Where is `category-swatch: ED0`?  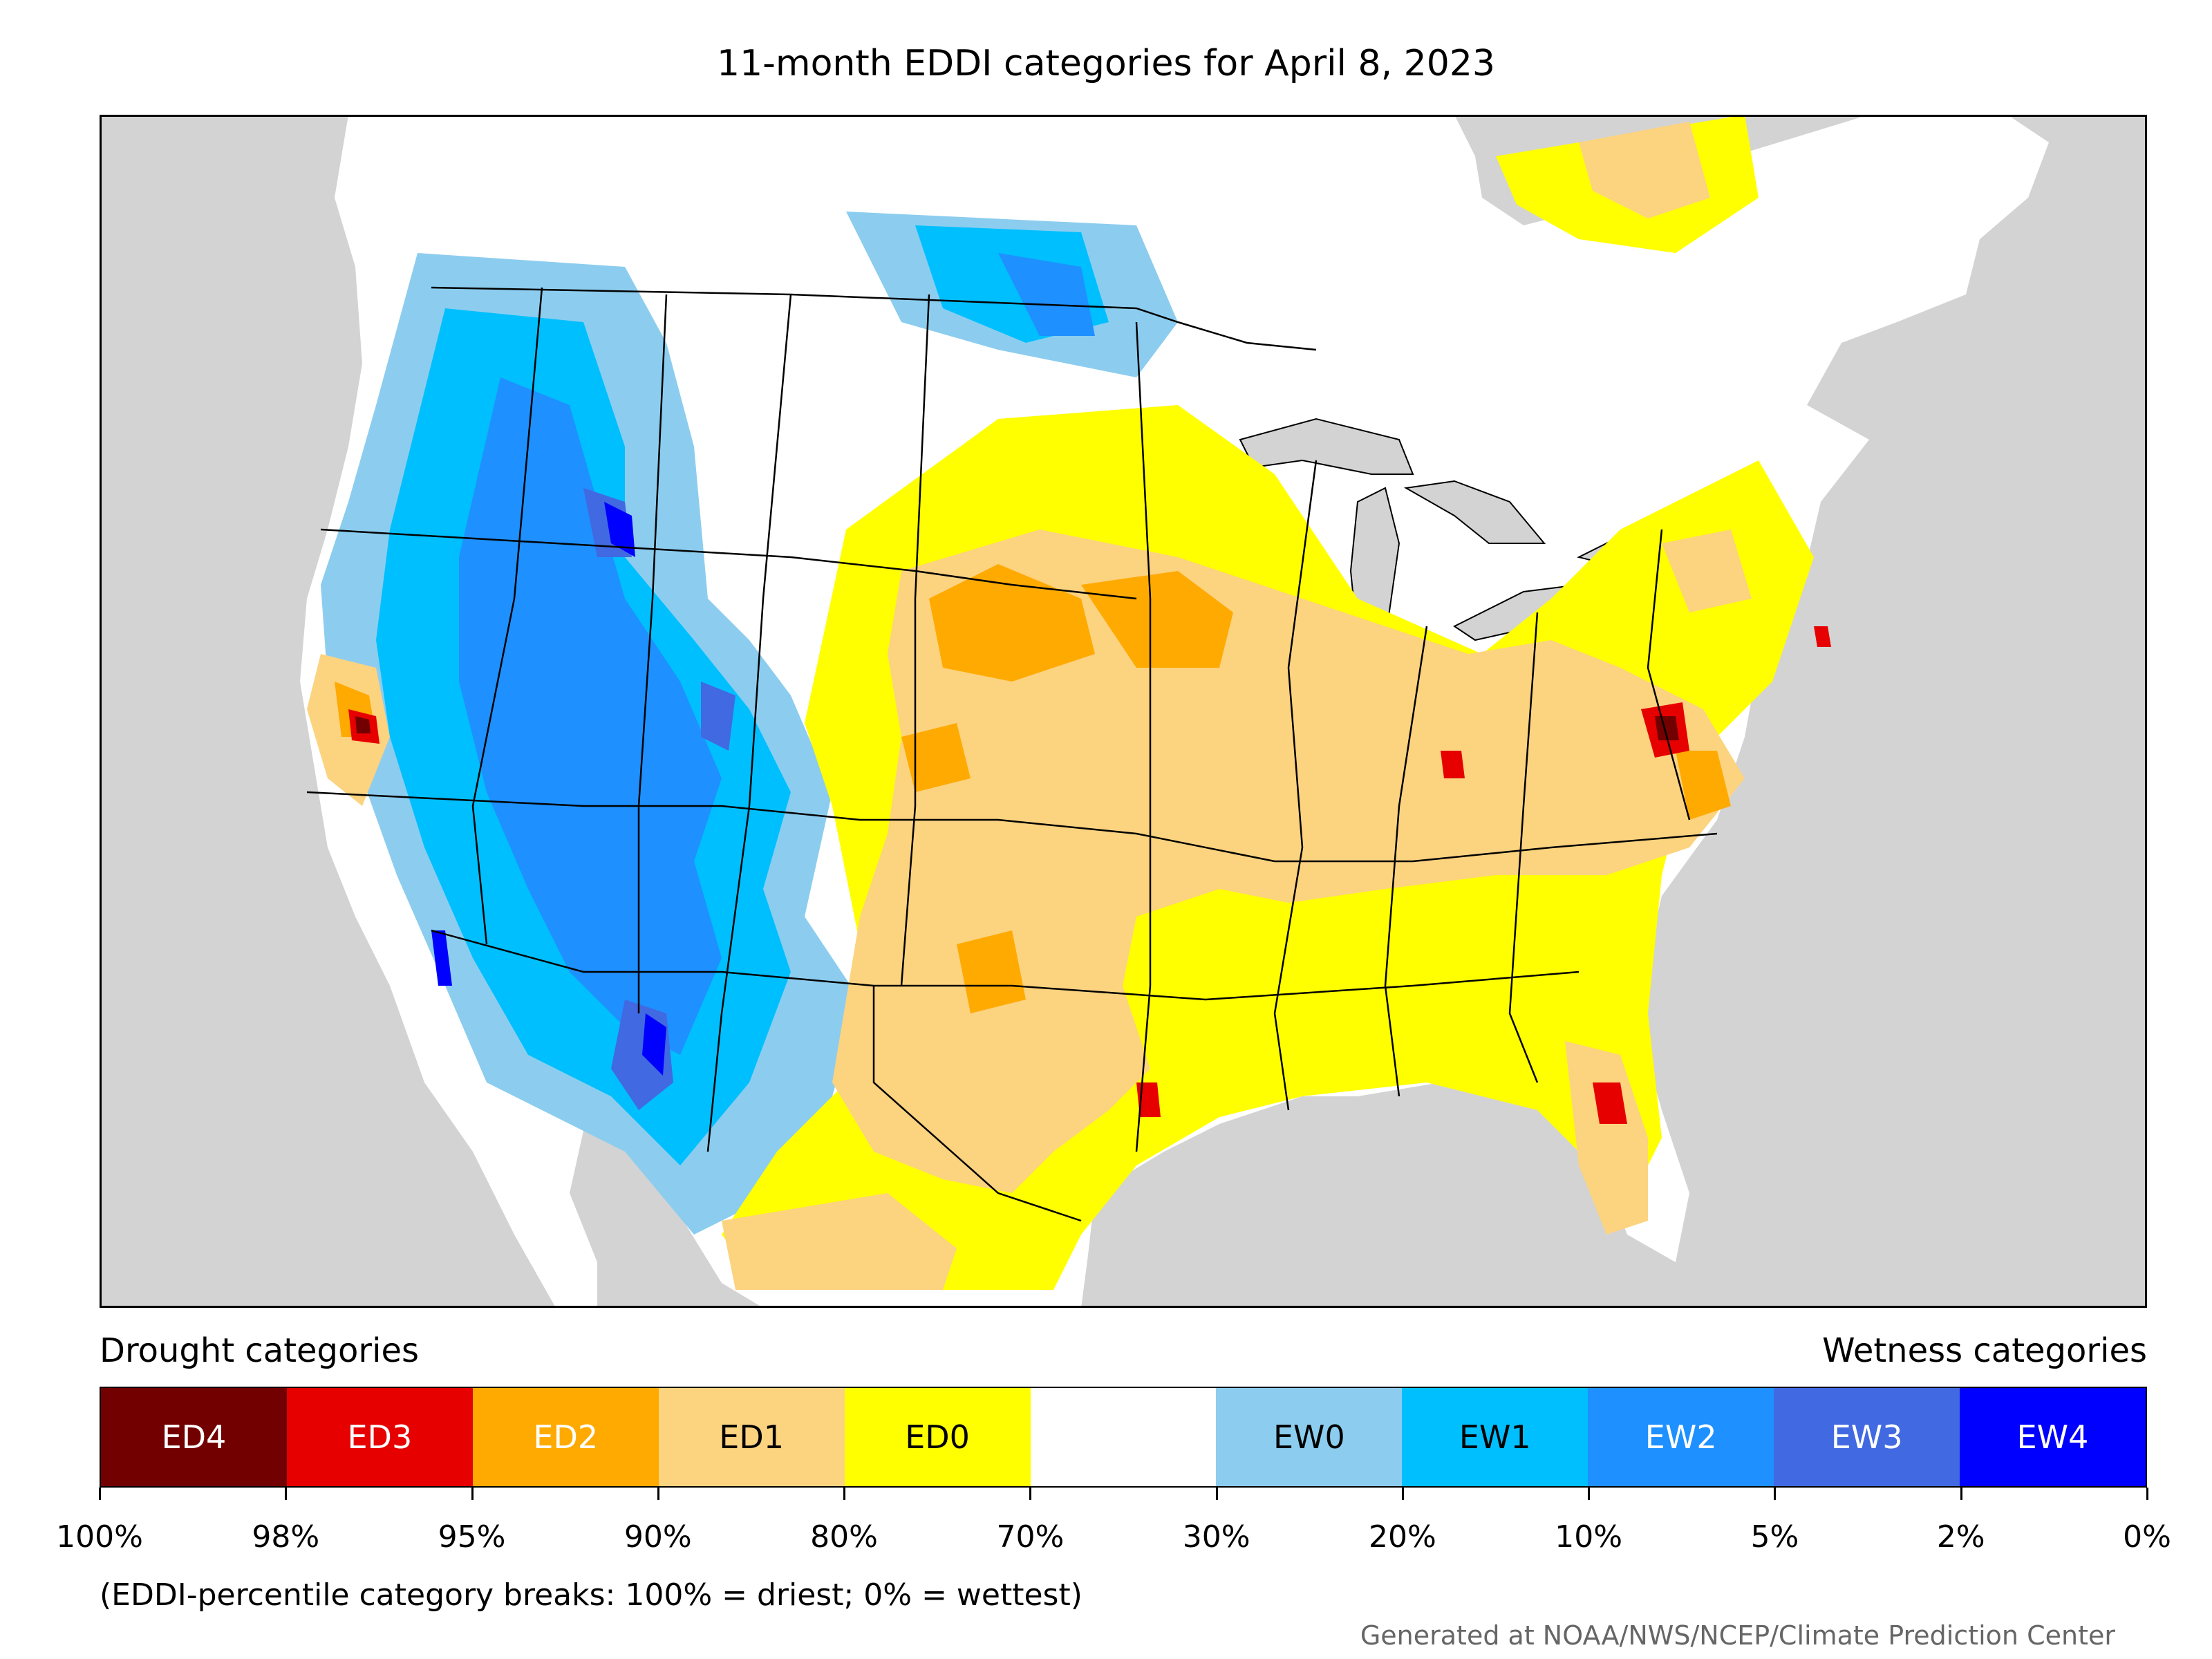 category-swatch: ED0 is located at coordinates (937, 1437).